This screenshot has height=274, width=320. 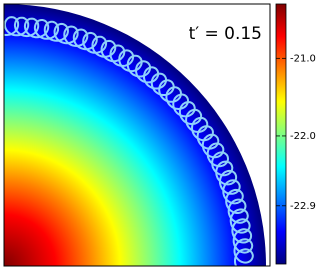 I want to click on colorbar, so click(x=281, y=134).